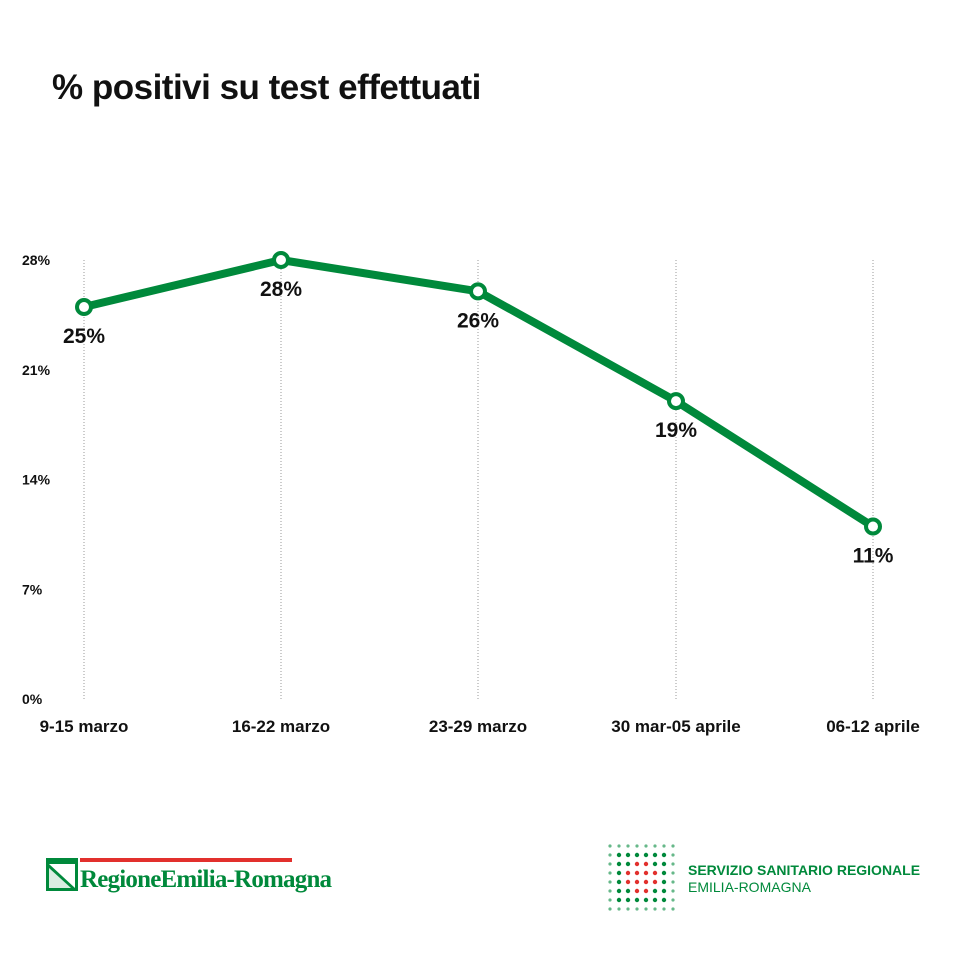 Image resolution: width=960 pixels, height=960 pixels. Describe the element at coordinates (36, 370) in the screenshot. I see `y-tick-label: 21%` at that location.